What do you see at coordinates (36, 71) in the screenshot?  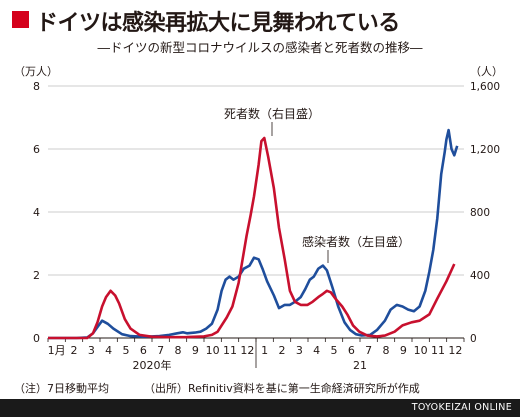 I see `left-axis-unit: （万人）` at bounding box center [36, 71].